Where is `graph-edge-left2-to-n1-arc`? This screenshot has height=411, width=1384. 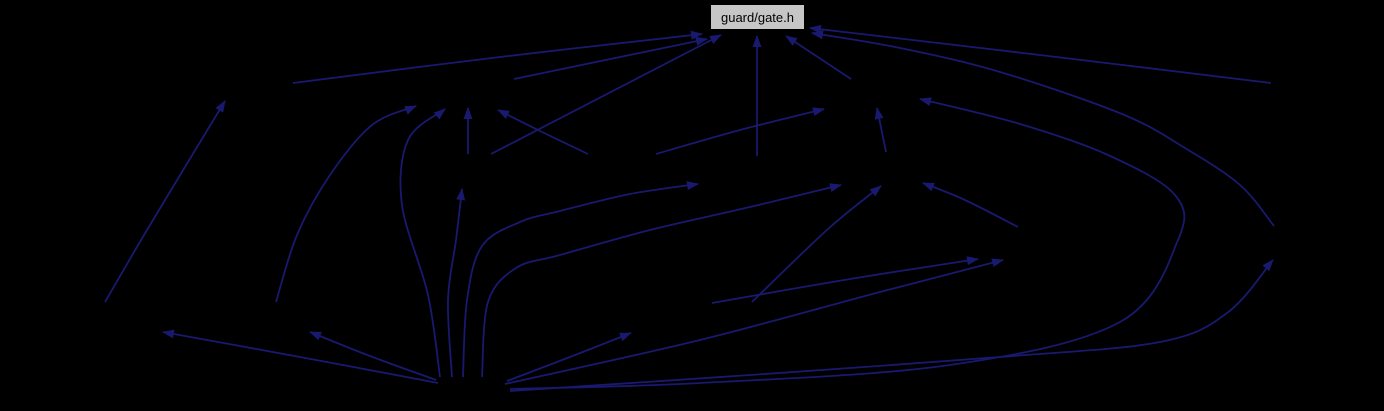 graph-edge-left2-to-n1-arc is located at coordinates (346, 204).